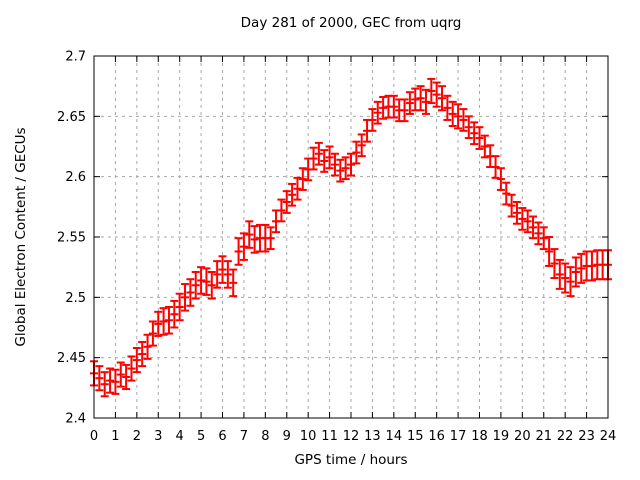 The image size is (640, 480). I want to click on y-tick-label: 2.7, so click(75, 57).